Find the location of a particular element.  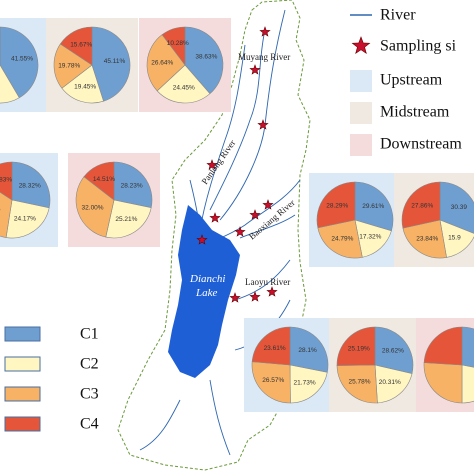

legend-label: Sampling si is located at coordinates (418, 46).